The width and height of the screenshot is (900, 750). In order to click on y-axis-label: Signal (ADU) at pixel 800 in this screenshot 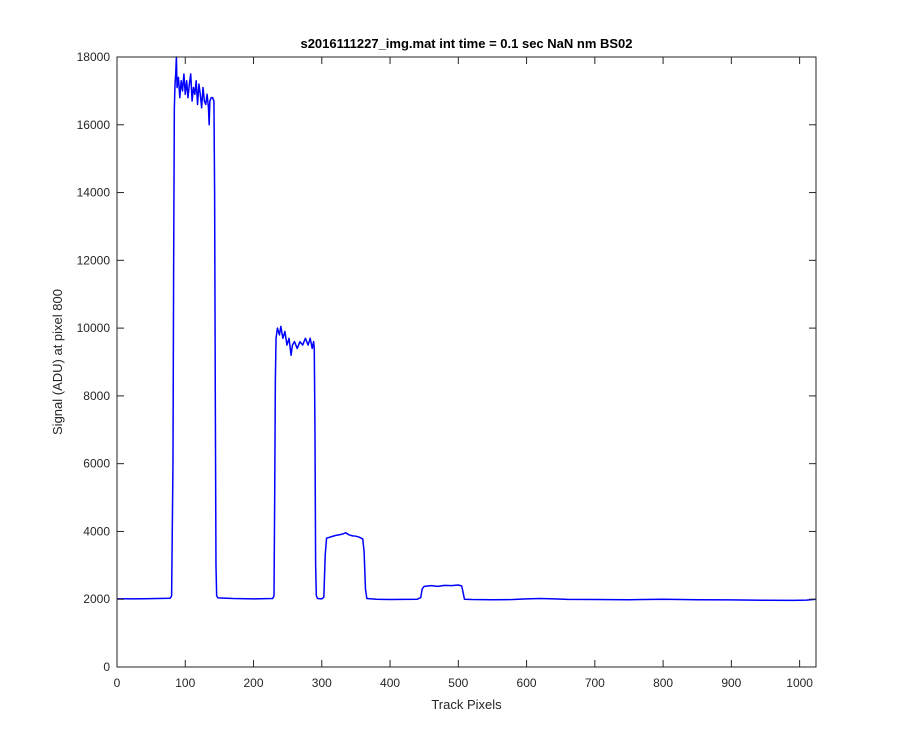, I will do `click(57, 362)`.